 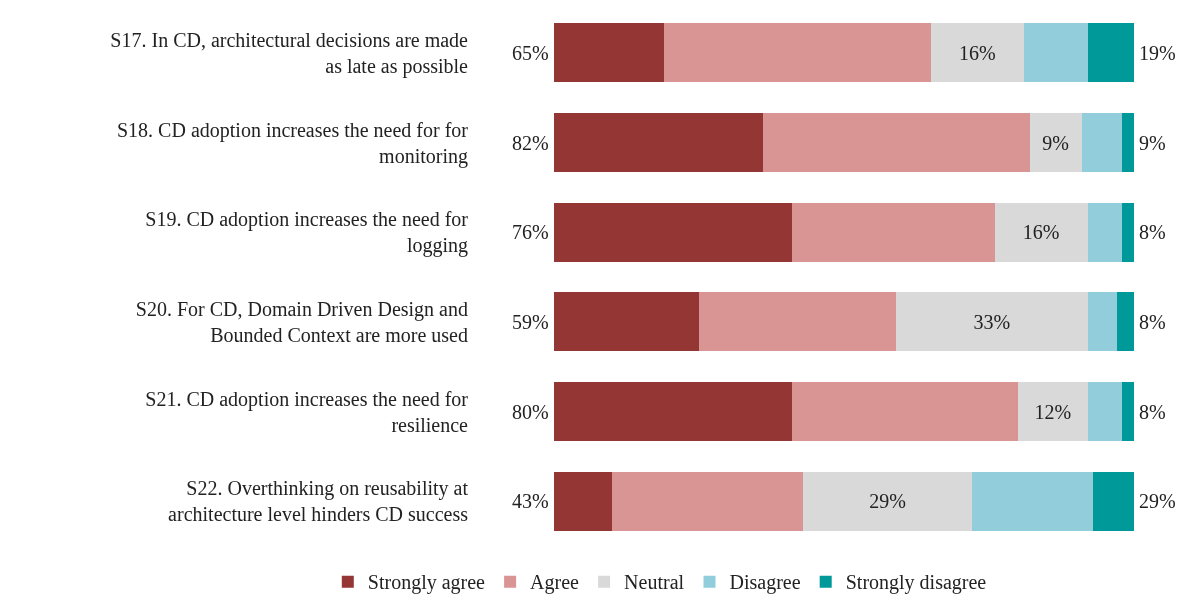 I want to click on legend-label: Agree, so click(x=555, y=583).